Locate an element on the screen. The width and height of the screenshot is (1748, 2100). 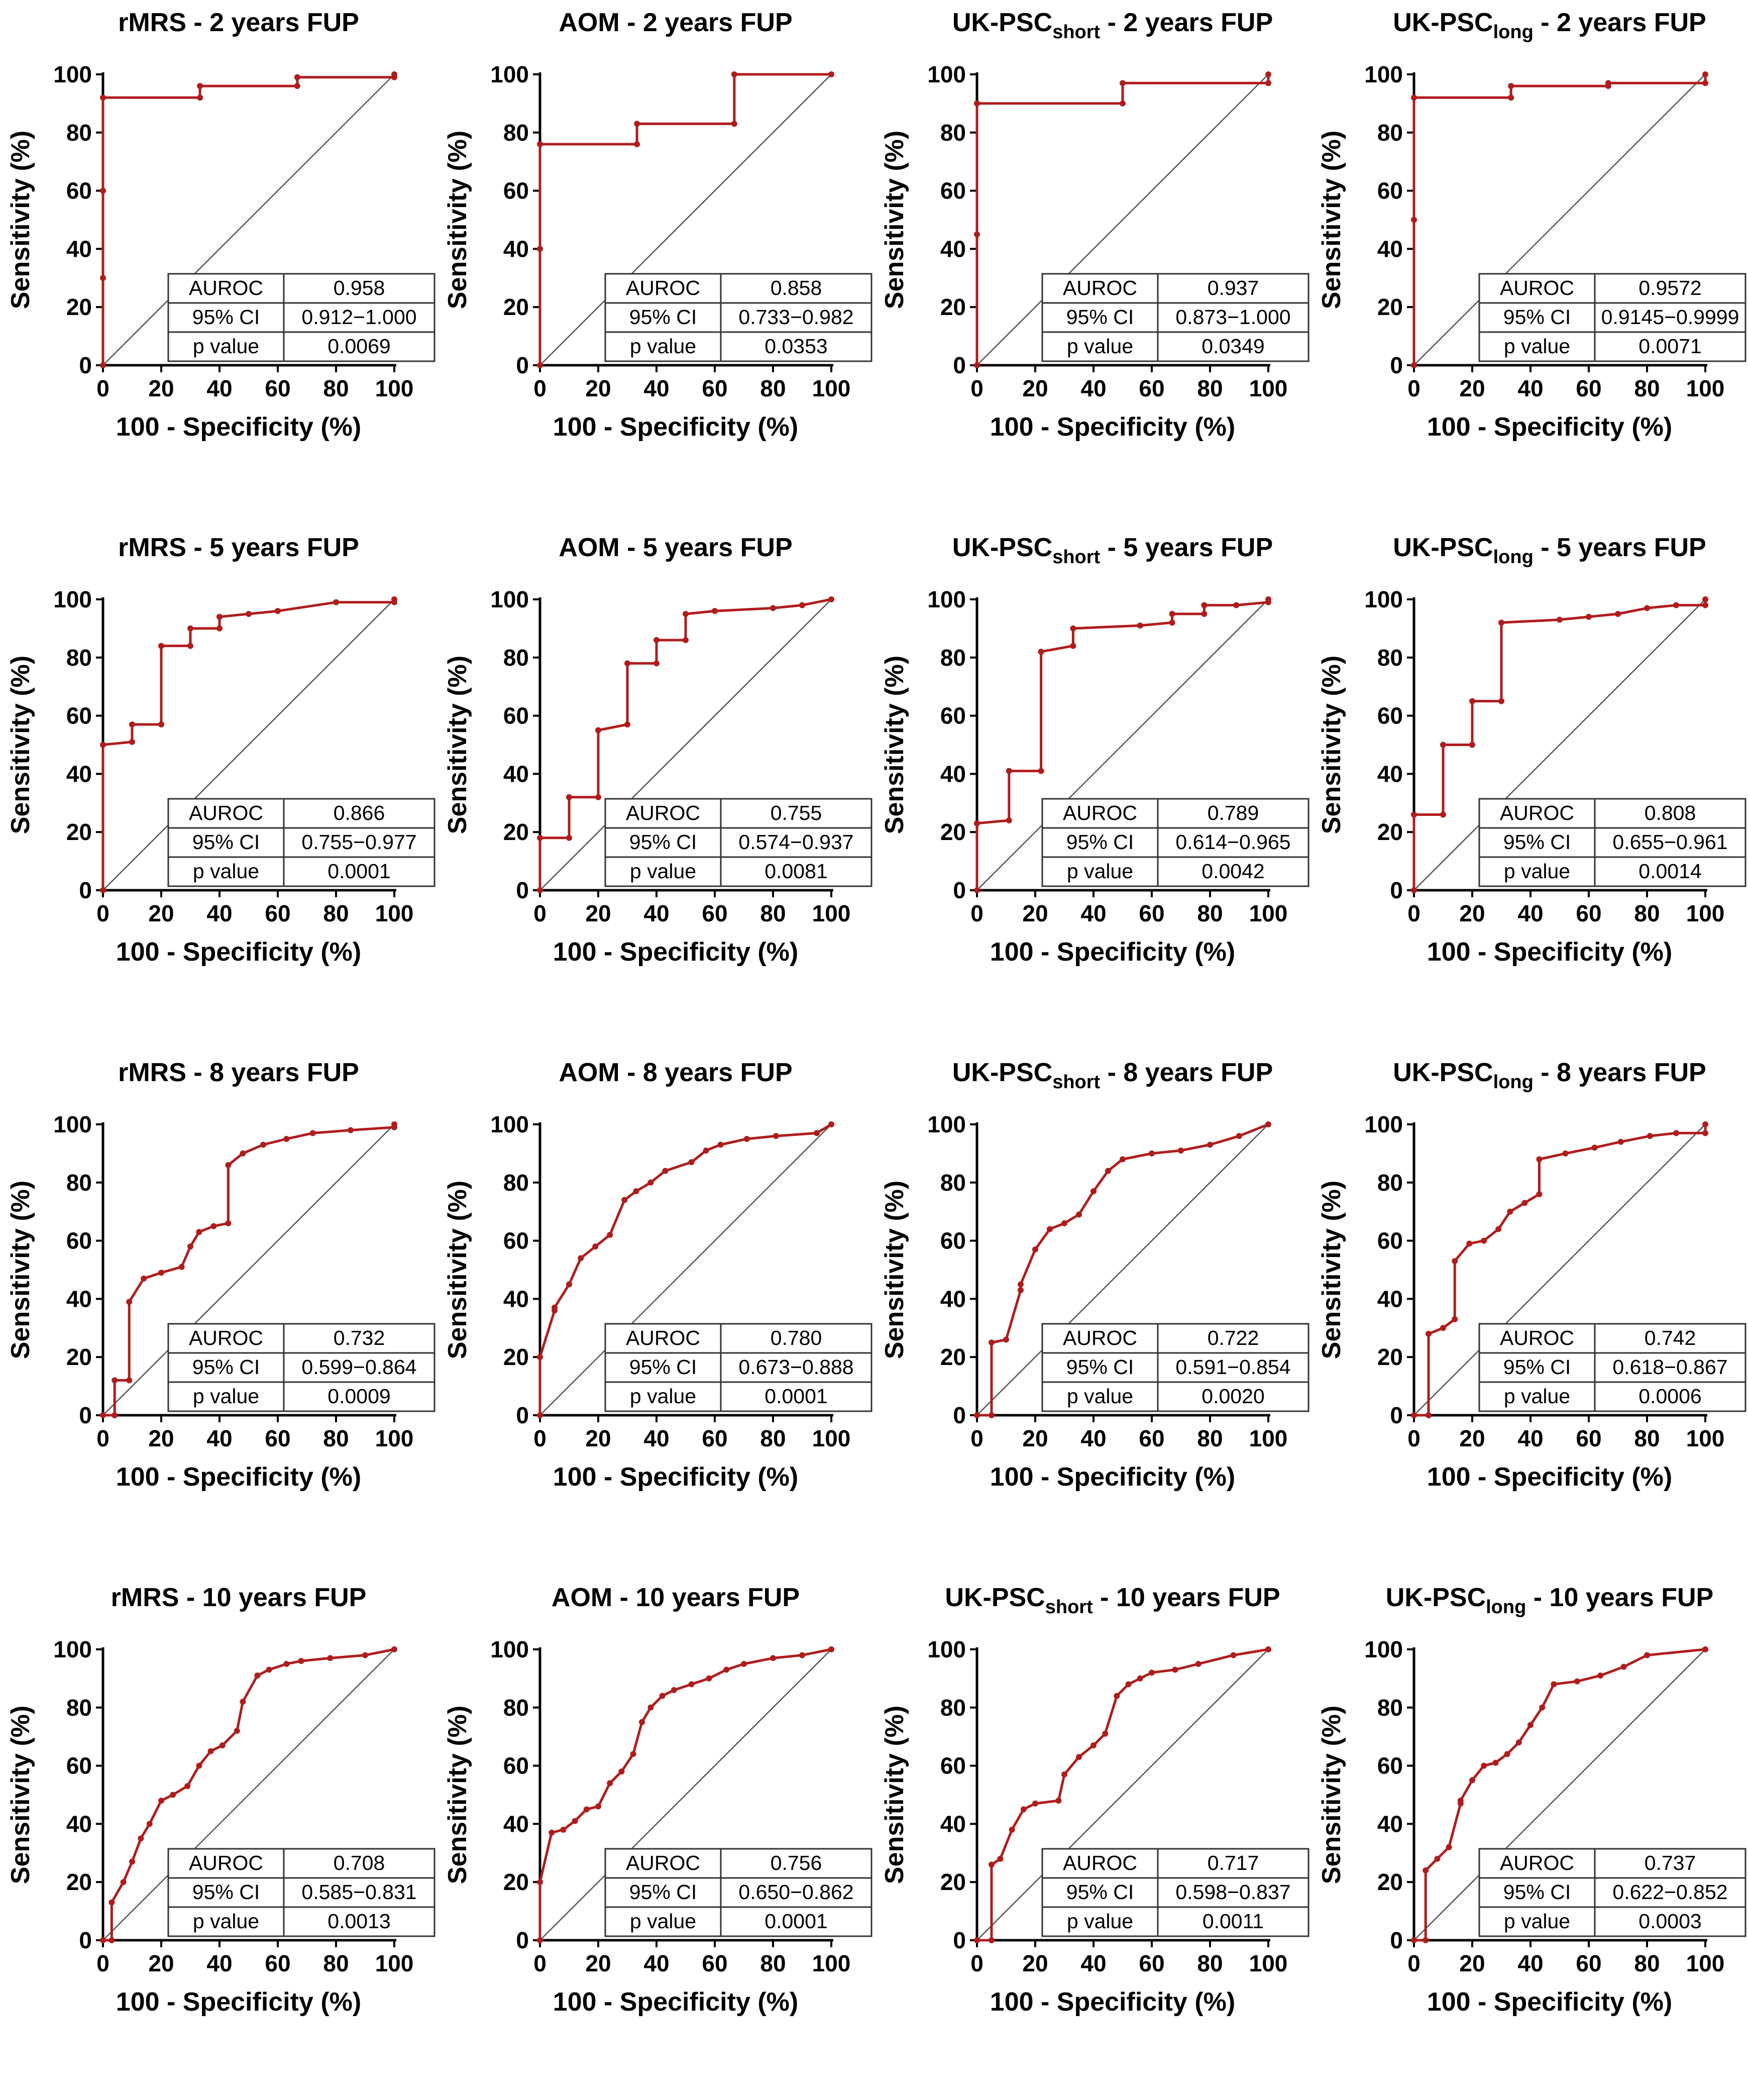
stats-table-frame is located at coordinates (738, 1367).